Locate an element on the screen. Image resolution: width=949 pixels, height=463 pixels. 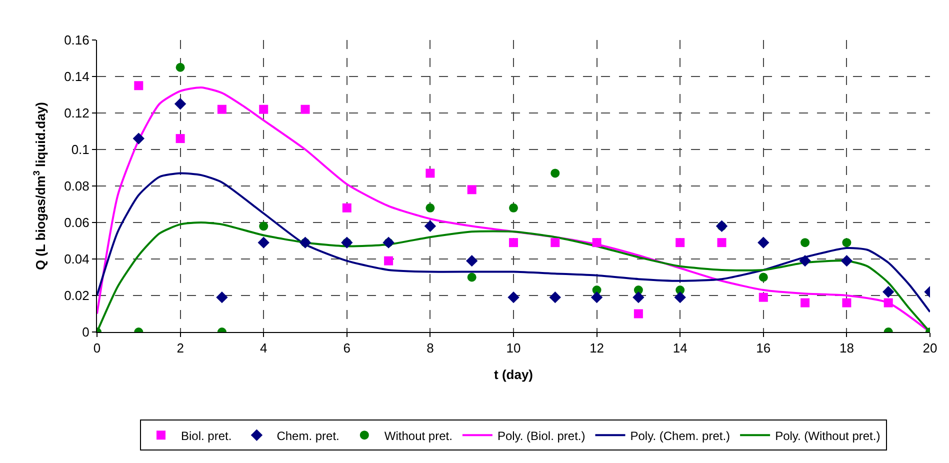
legend-label: Without pret. is located at coordinates (418, 435).